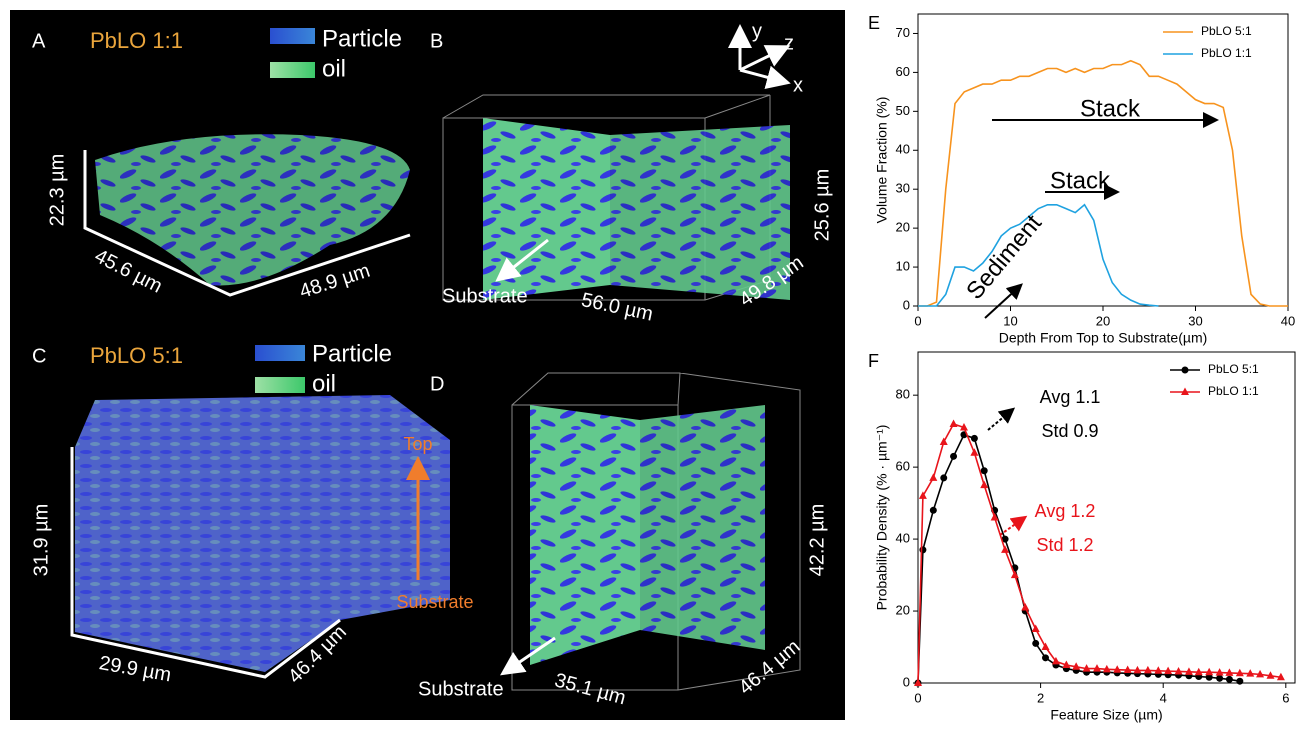 Image resolution: width=1297 pixels, height=734 pixels. I want to click on y-tick-label: 20, so click(903, 227).